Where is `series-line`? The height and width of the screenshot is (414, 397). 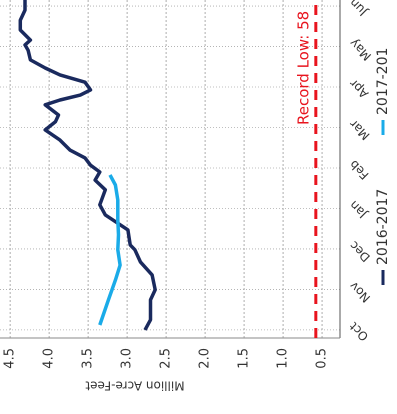 series-line is located at coordinates (110, 250).